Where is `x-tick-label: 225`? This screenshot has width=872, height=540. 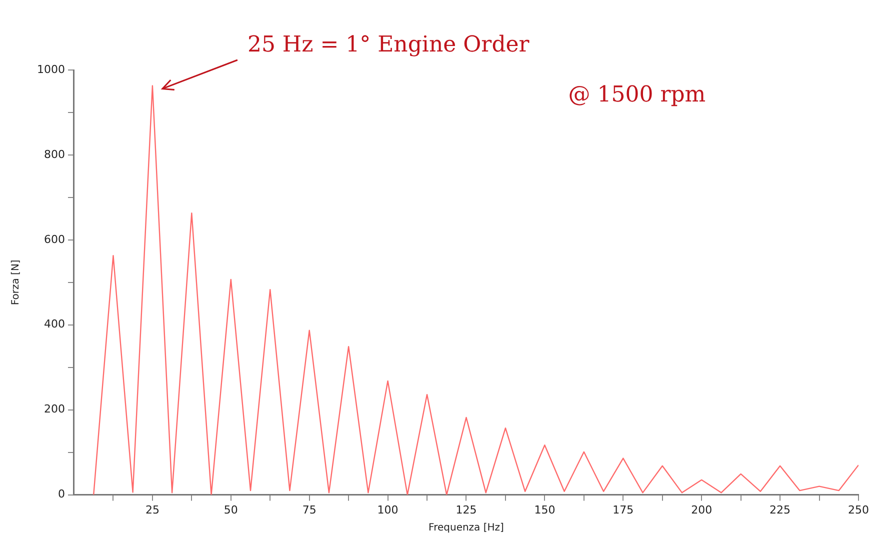 x-tick-label: 225 is located at coordinates (780, 509).